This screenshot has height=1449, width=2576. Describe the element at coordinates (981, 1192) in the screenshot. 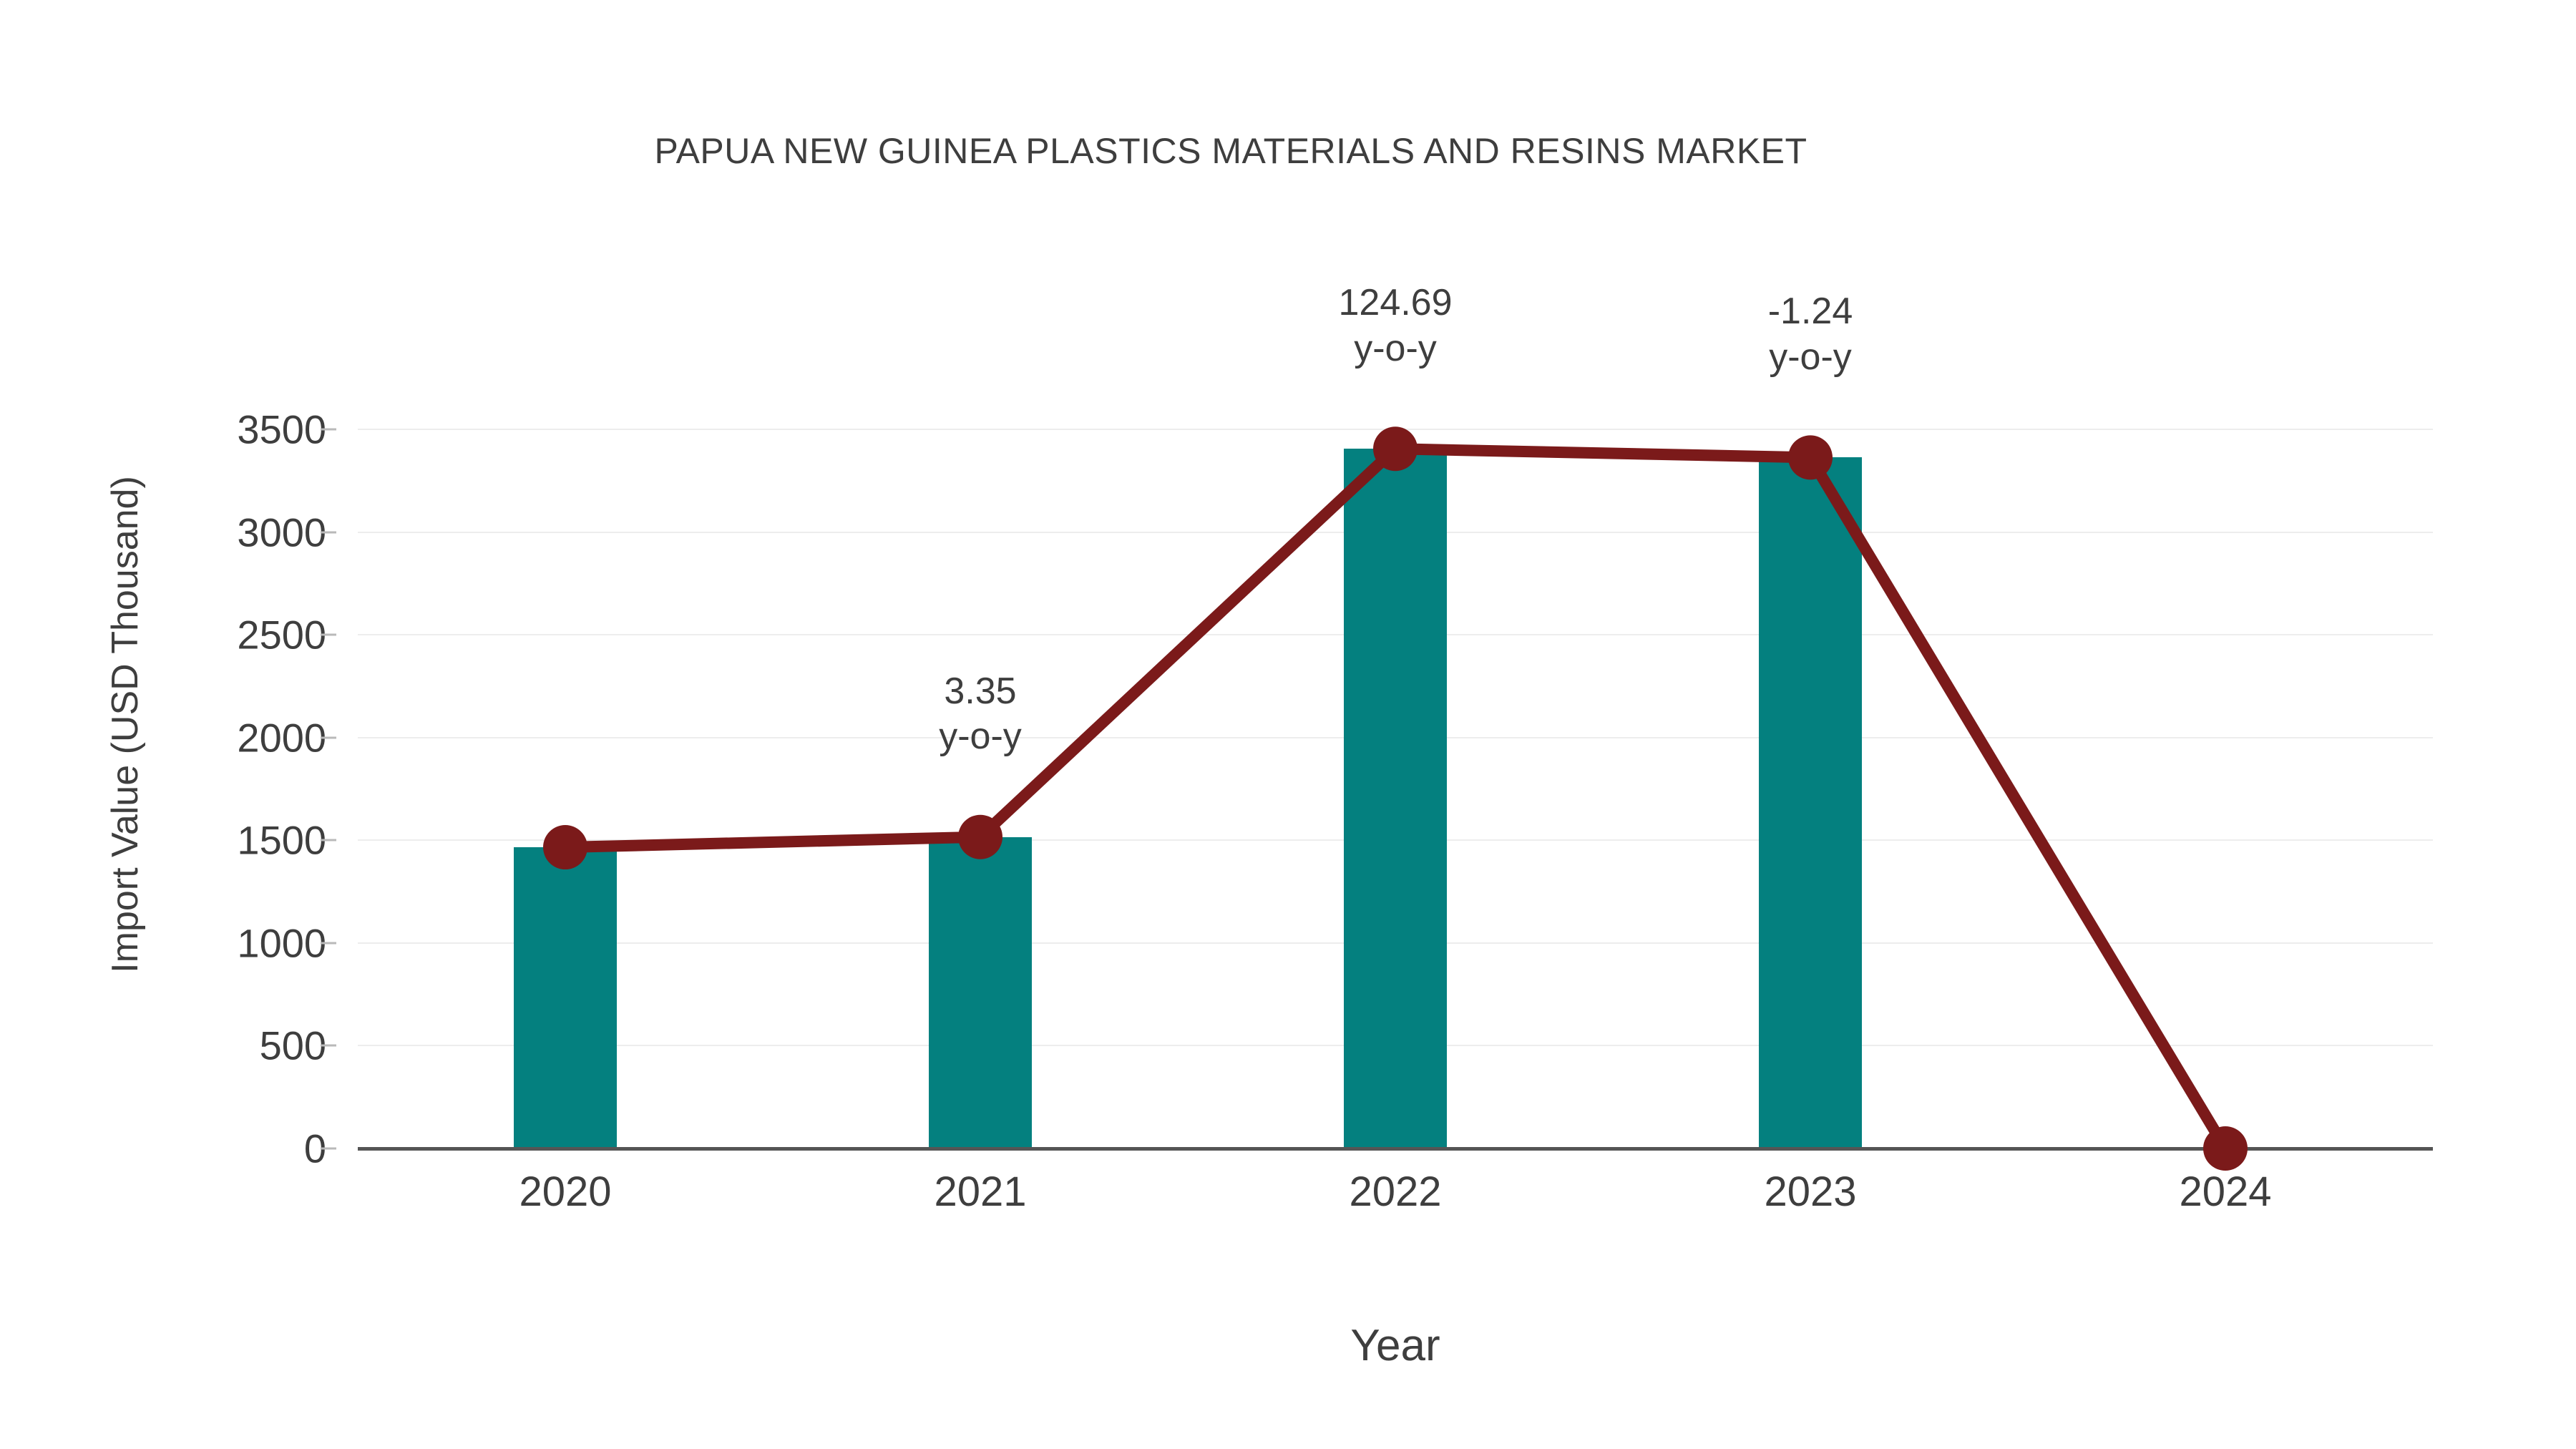

I see `x-tick-label: 2021` at that location.